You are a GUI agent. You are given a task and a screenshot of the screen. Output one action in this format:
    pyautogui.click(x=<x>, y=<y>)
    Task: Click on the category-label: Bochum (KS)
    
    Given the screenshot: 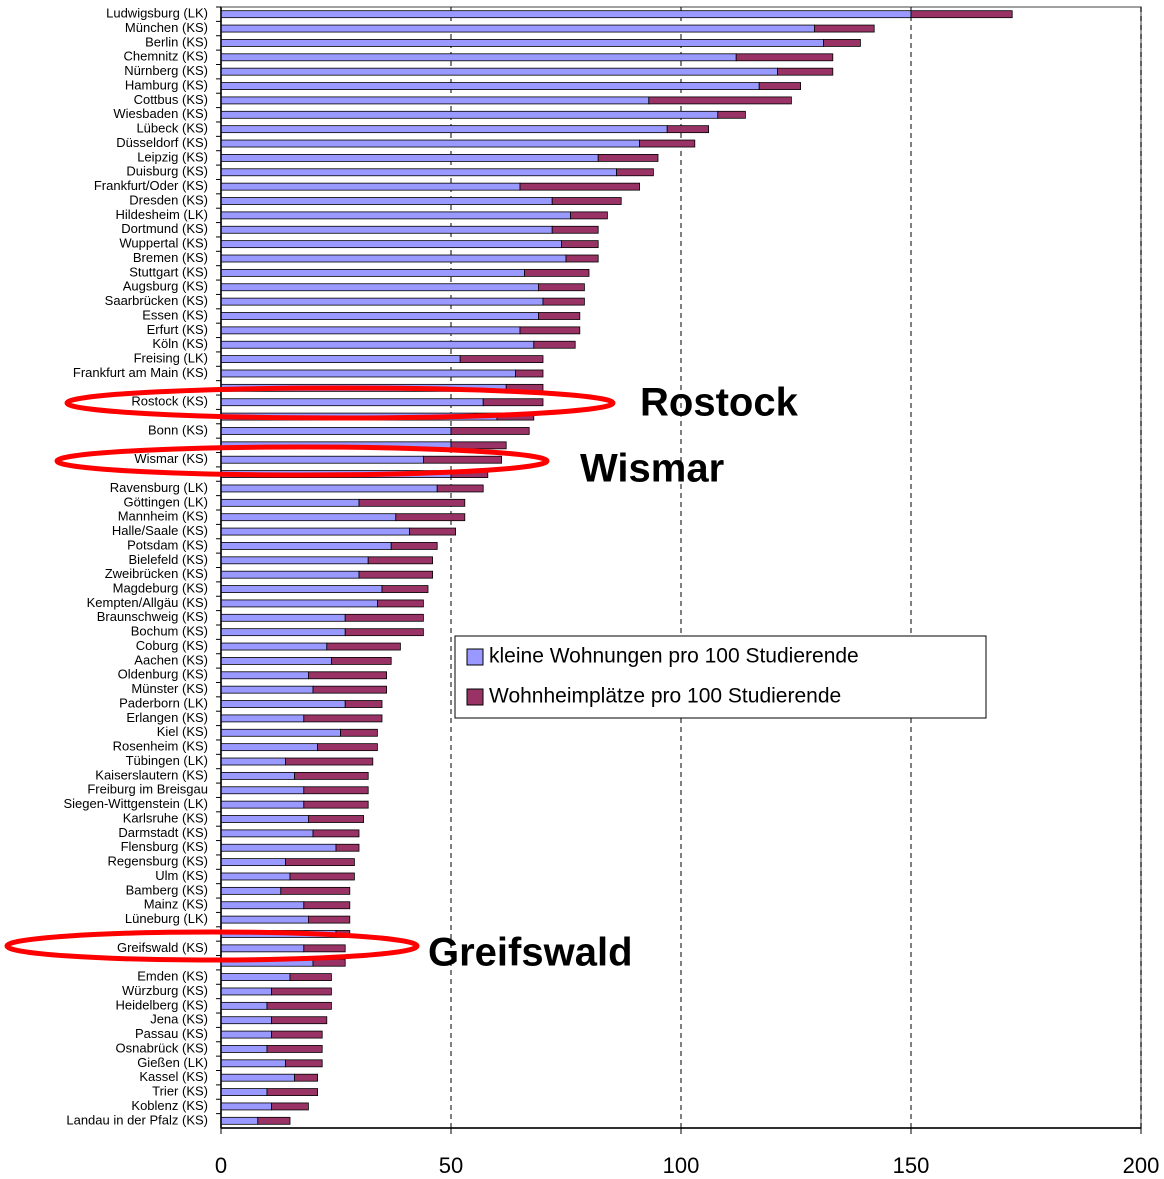 What is the action you would take?
    pyautogui.click(x=169, y=631)
    